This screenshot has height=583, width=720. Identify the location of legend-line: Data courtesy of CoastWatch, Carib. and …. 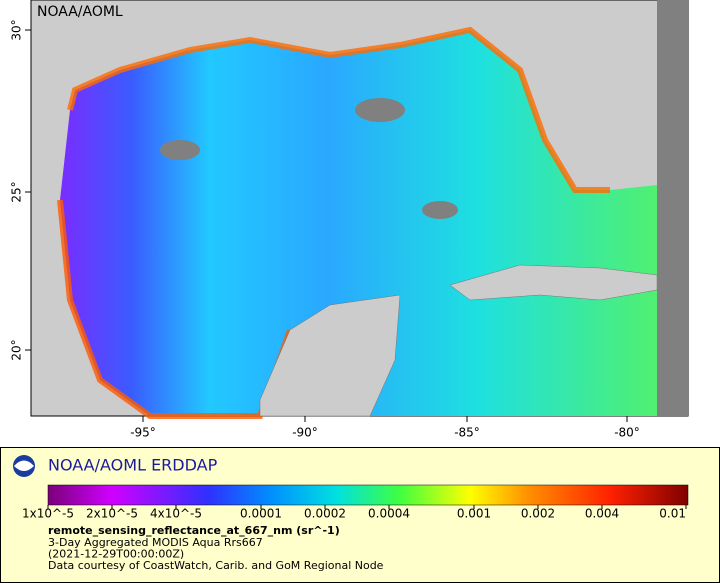
(216, 565).